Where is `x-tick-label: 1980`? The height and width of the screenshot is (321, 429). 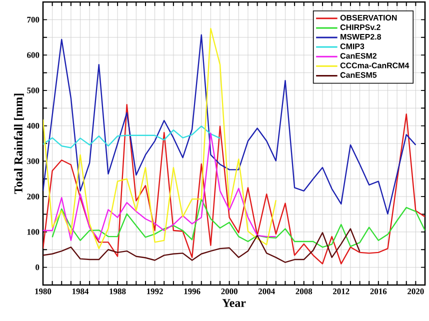
x-tick-label: 1980 is located at coordinates (43, 291).